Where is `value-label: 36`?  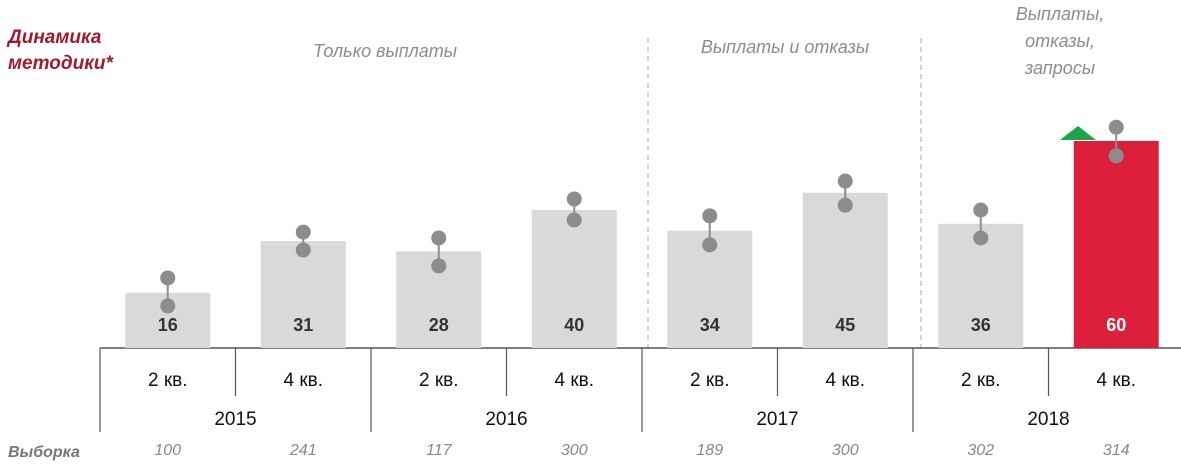 value-label: 36 is located at coordinates (981, 325).